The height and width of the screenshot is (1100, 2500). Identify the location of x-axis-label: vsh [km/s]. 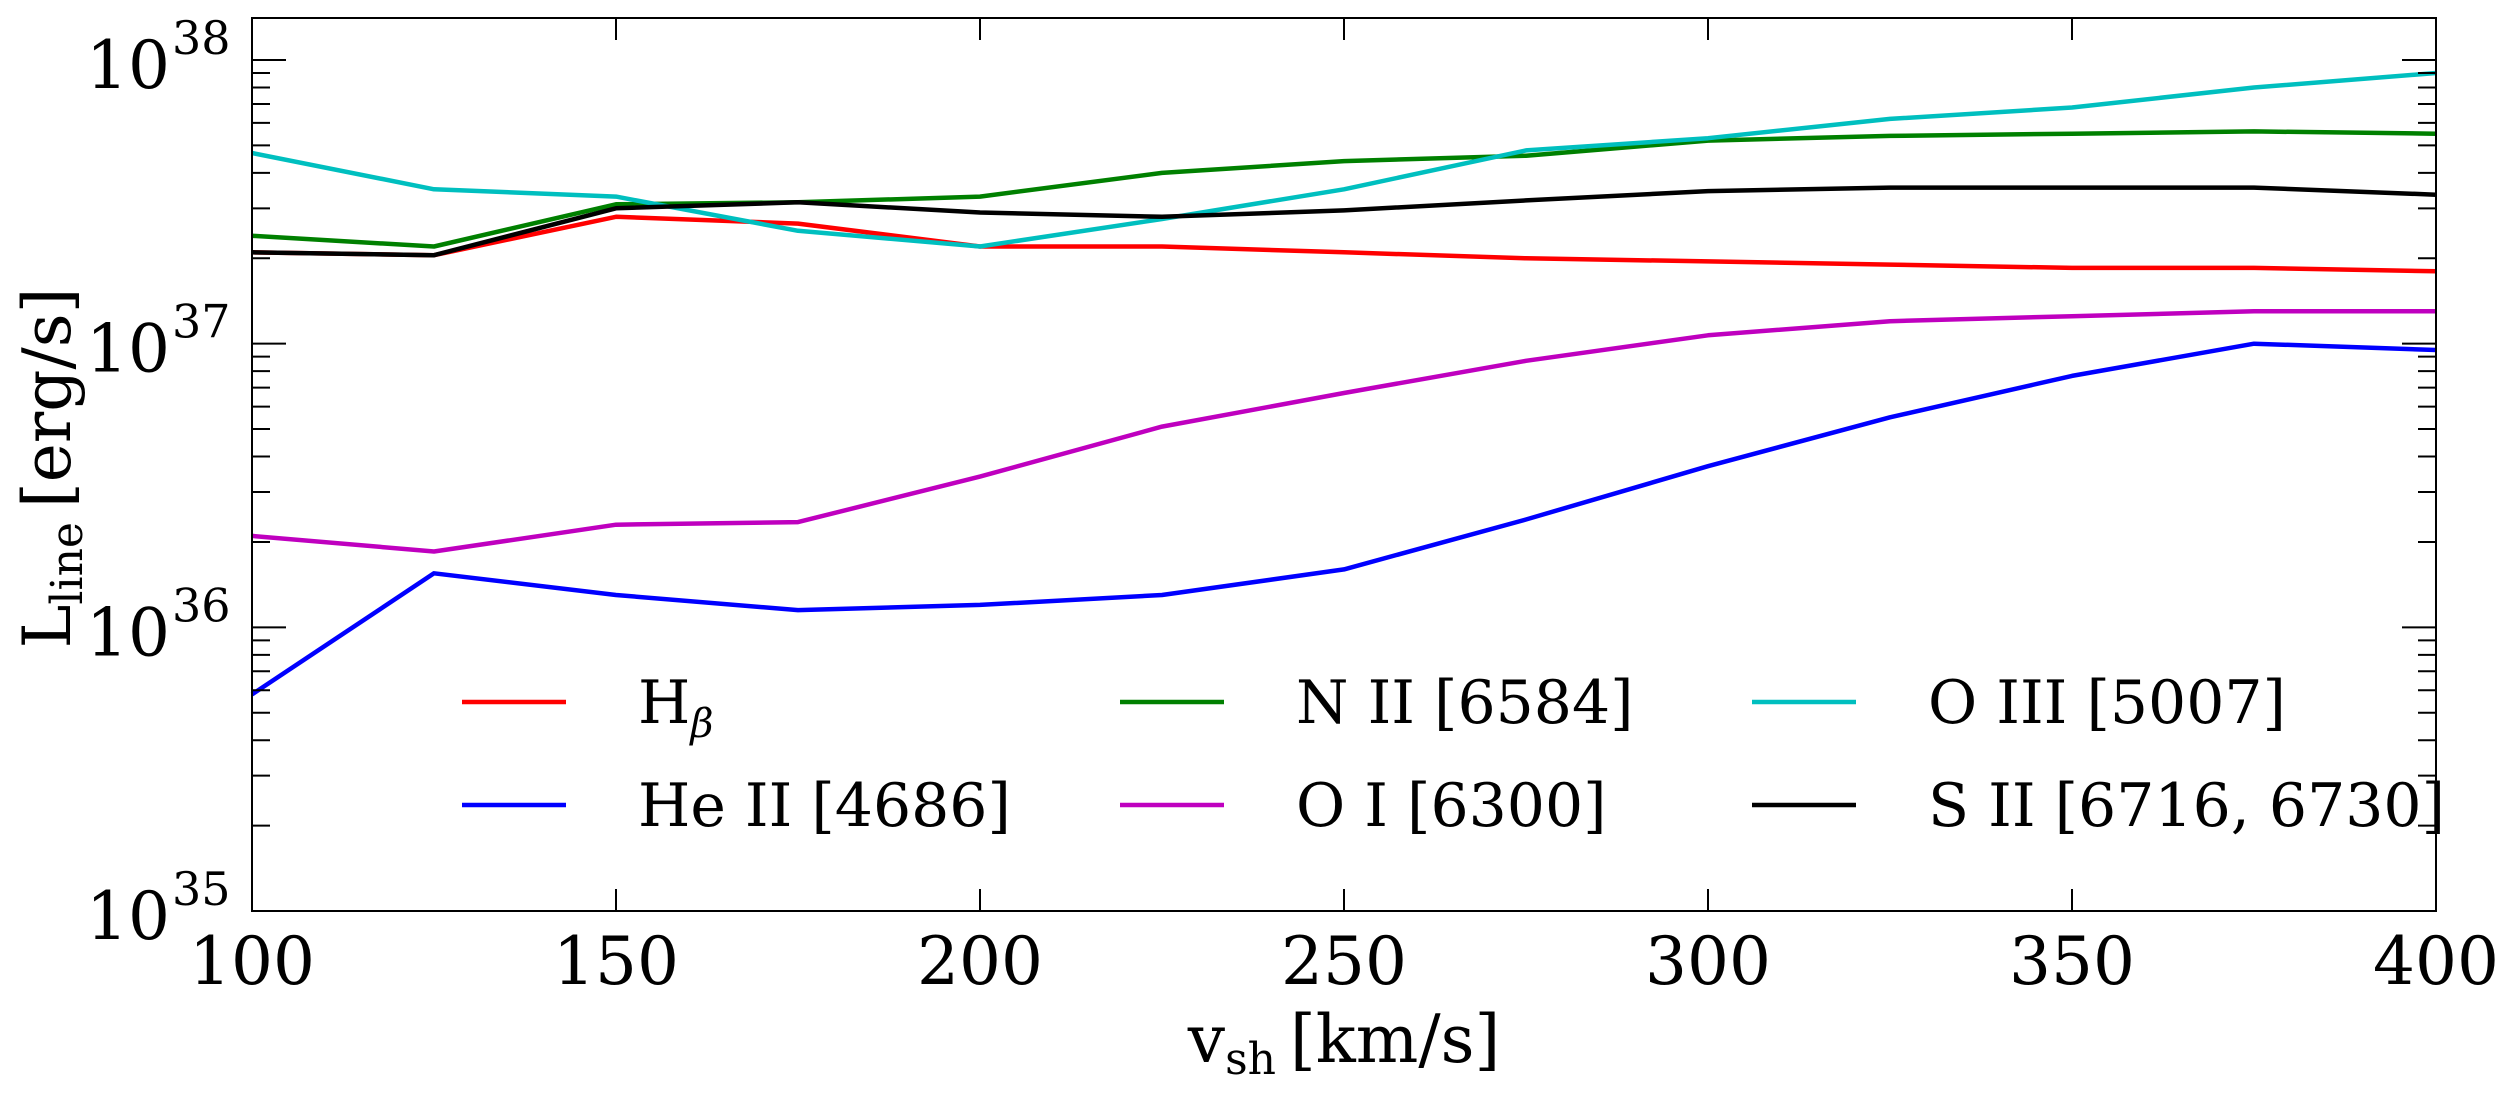
(1343, 1043).